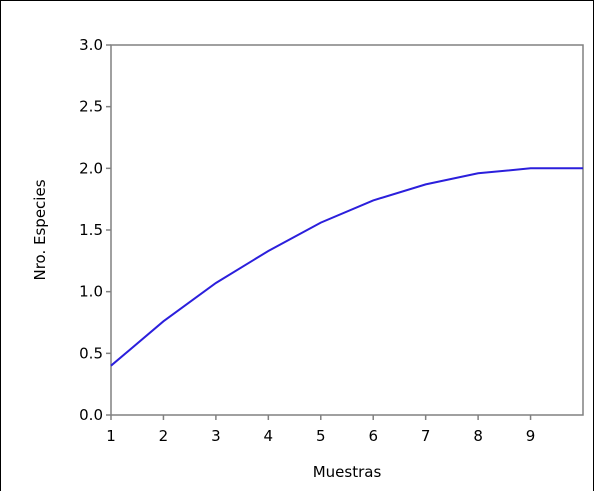  What do you see at coordinates (321, 436) in the screenshot?
I see `x-tick-label: 5` at bounding box center [321, 436].